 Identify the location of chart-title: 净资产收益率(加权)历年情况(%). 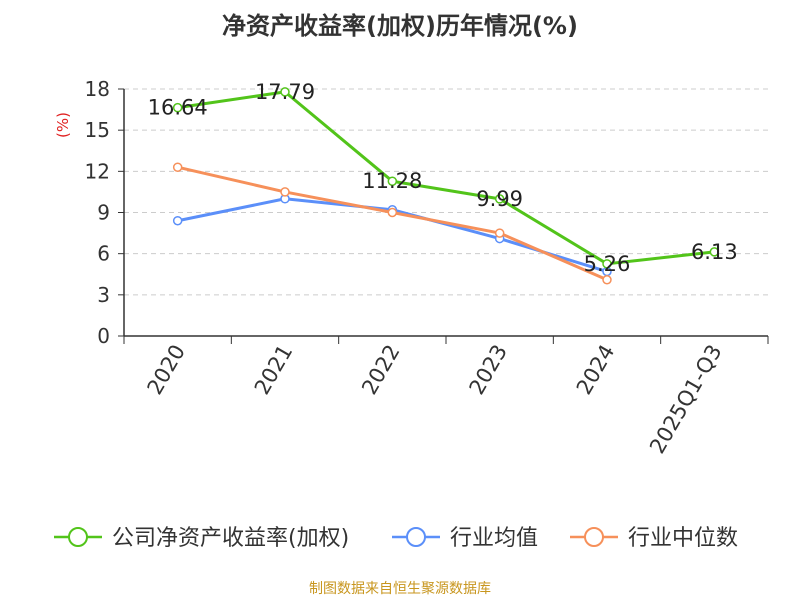
(400, 26).